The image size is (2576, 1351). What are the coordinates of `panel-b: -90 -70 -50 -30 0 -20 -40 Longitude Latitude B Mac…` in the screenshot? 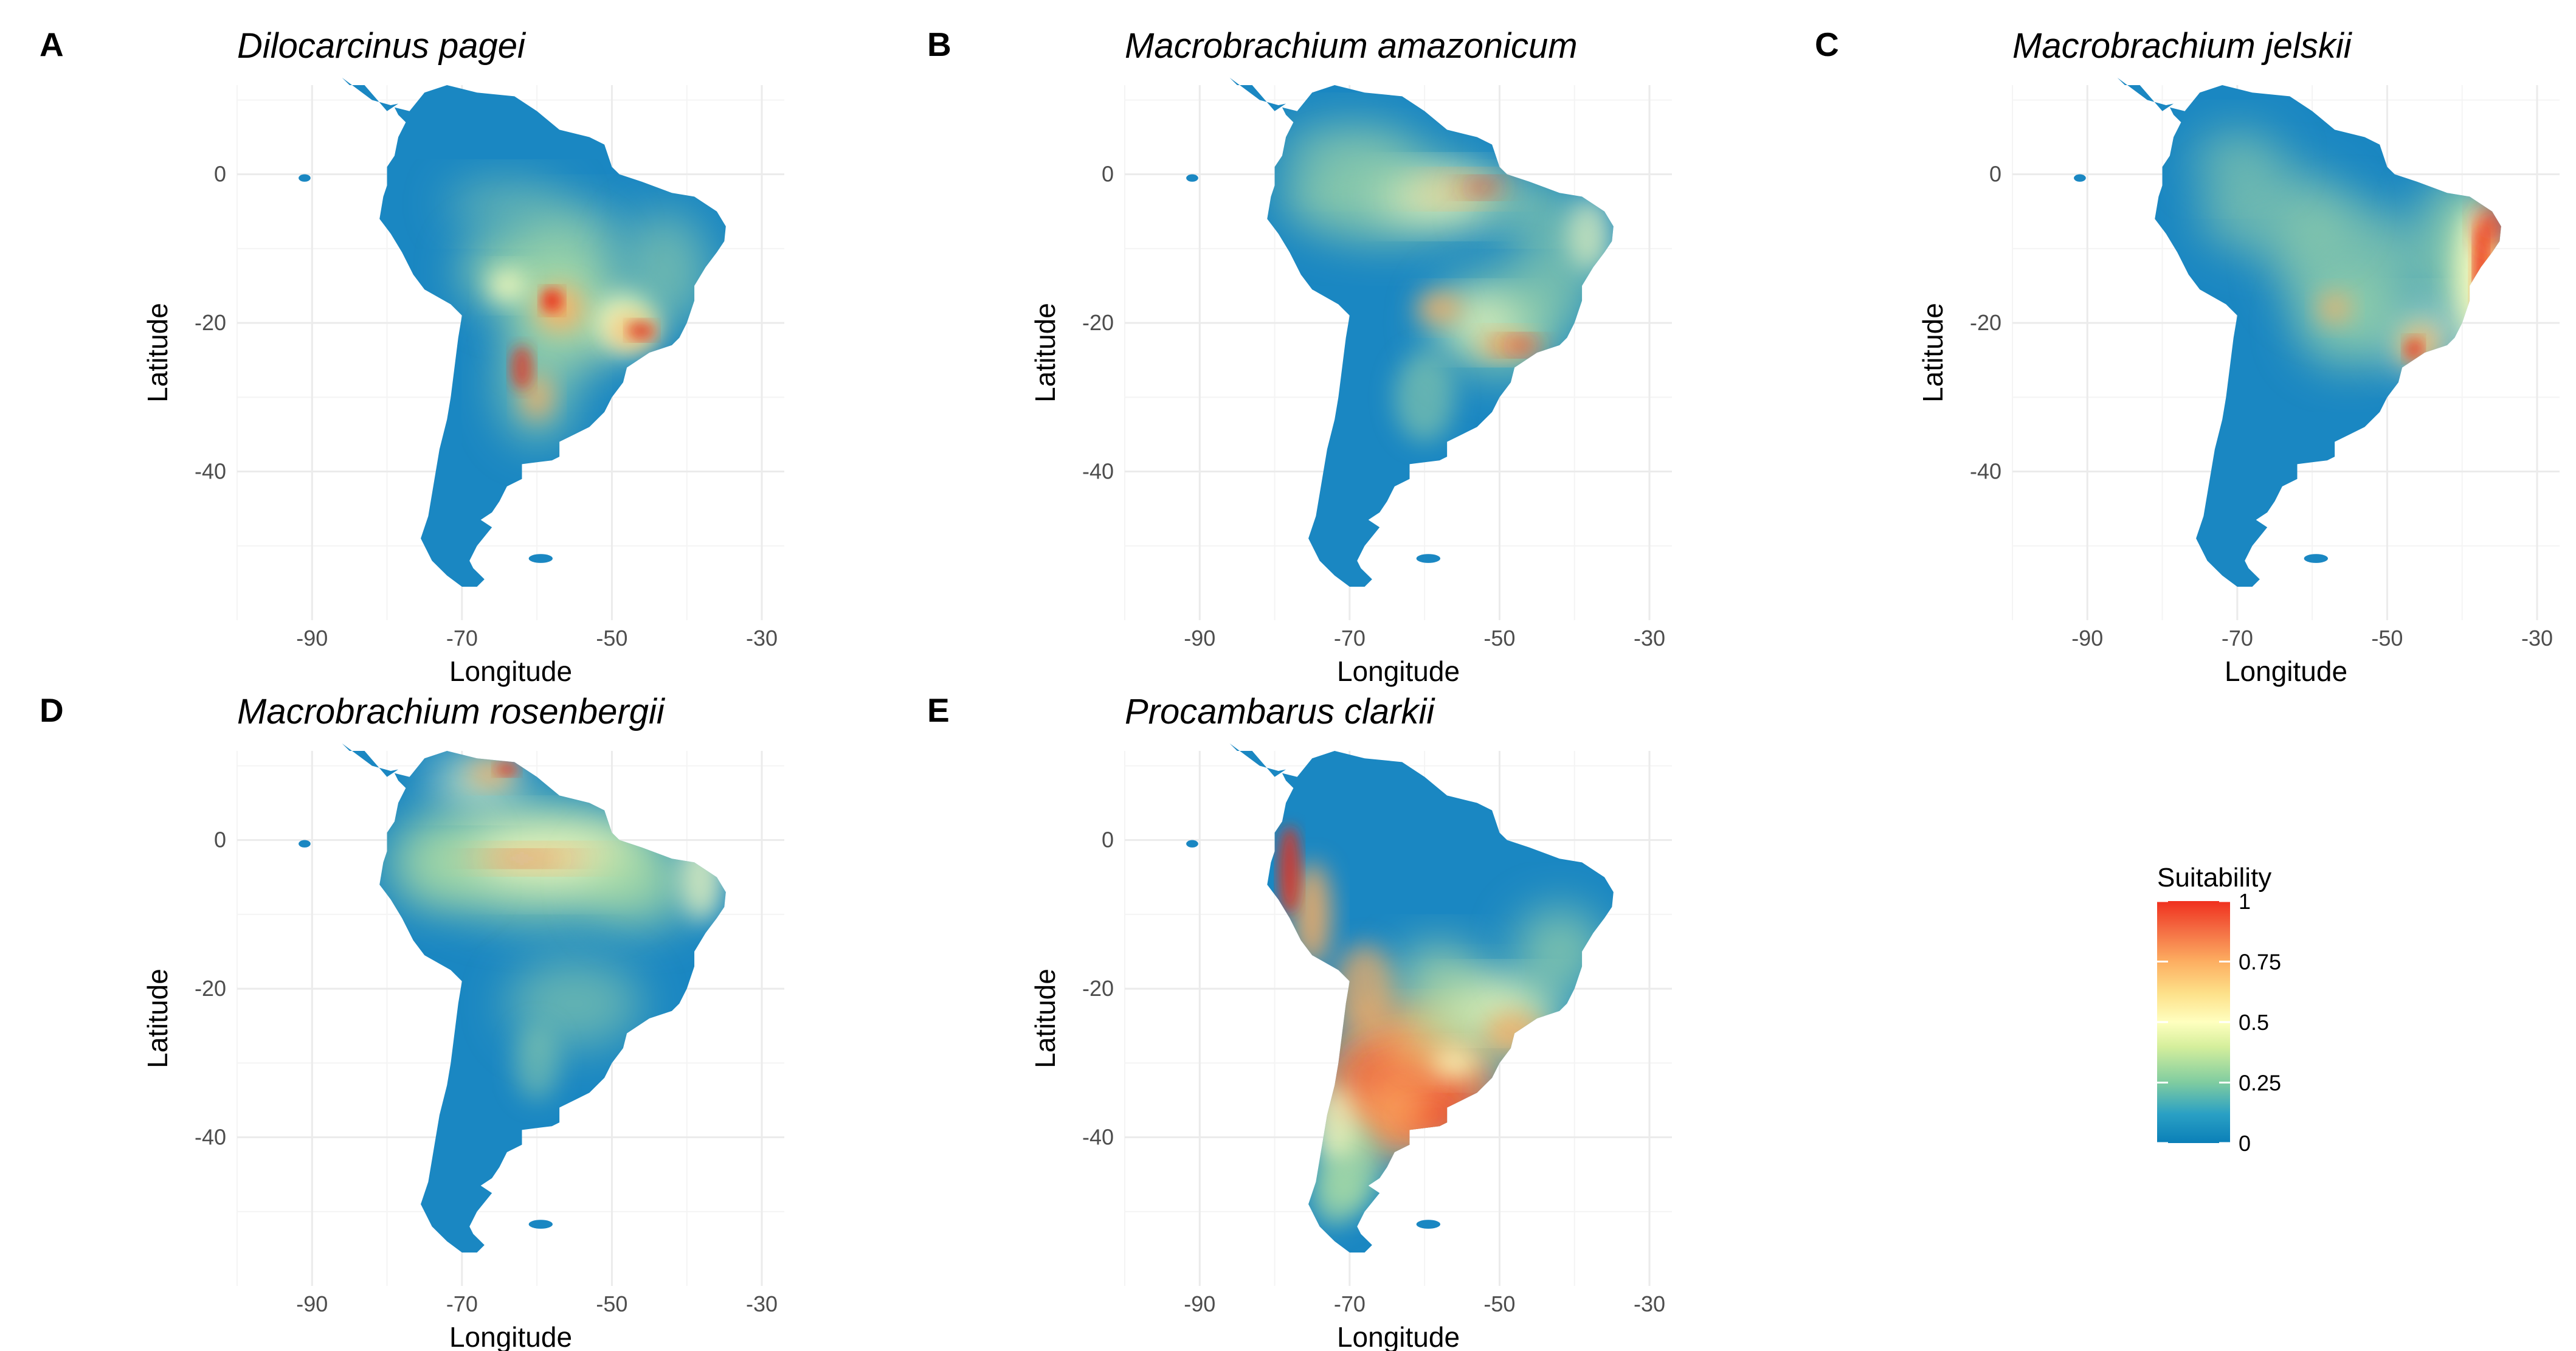 It's located at (1299, 356).